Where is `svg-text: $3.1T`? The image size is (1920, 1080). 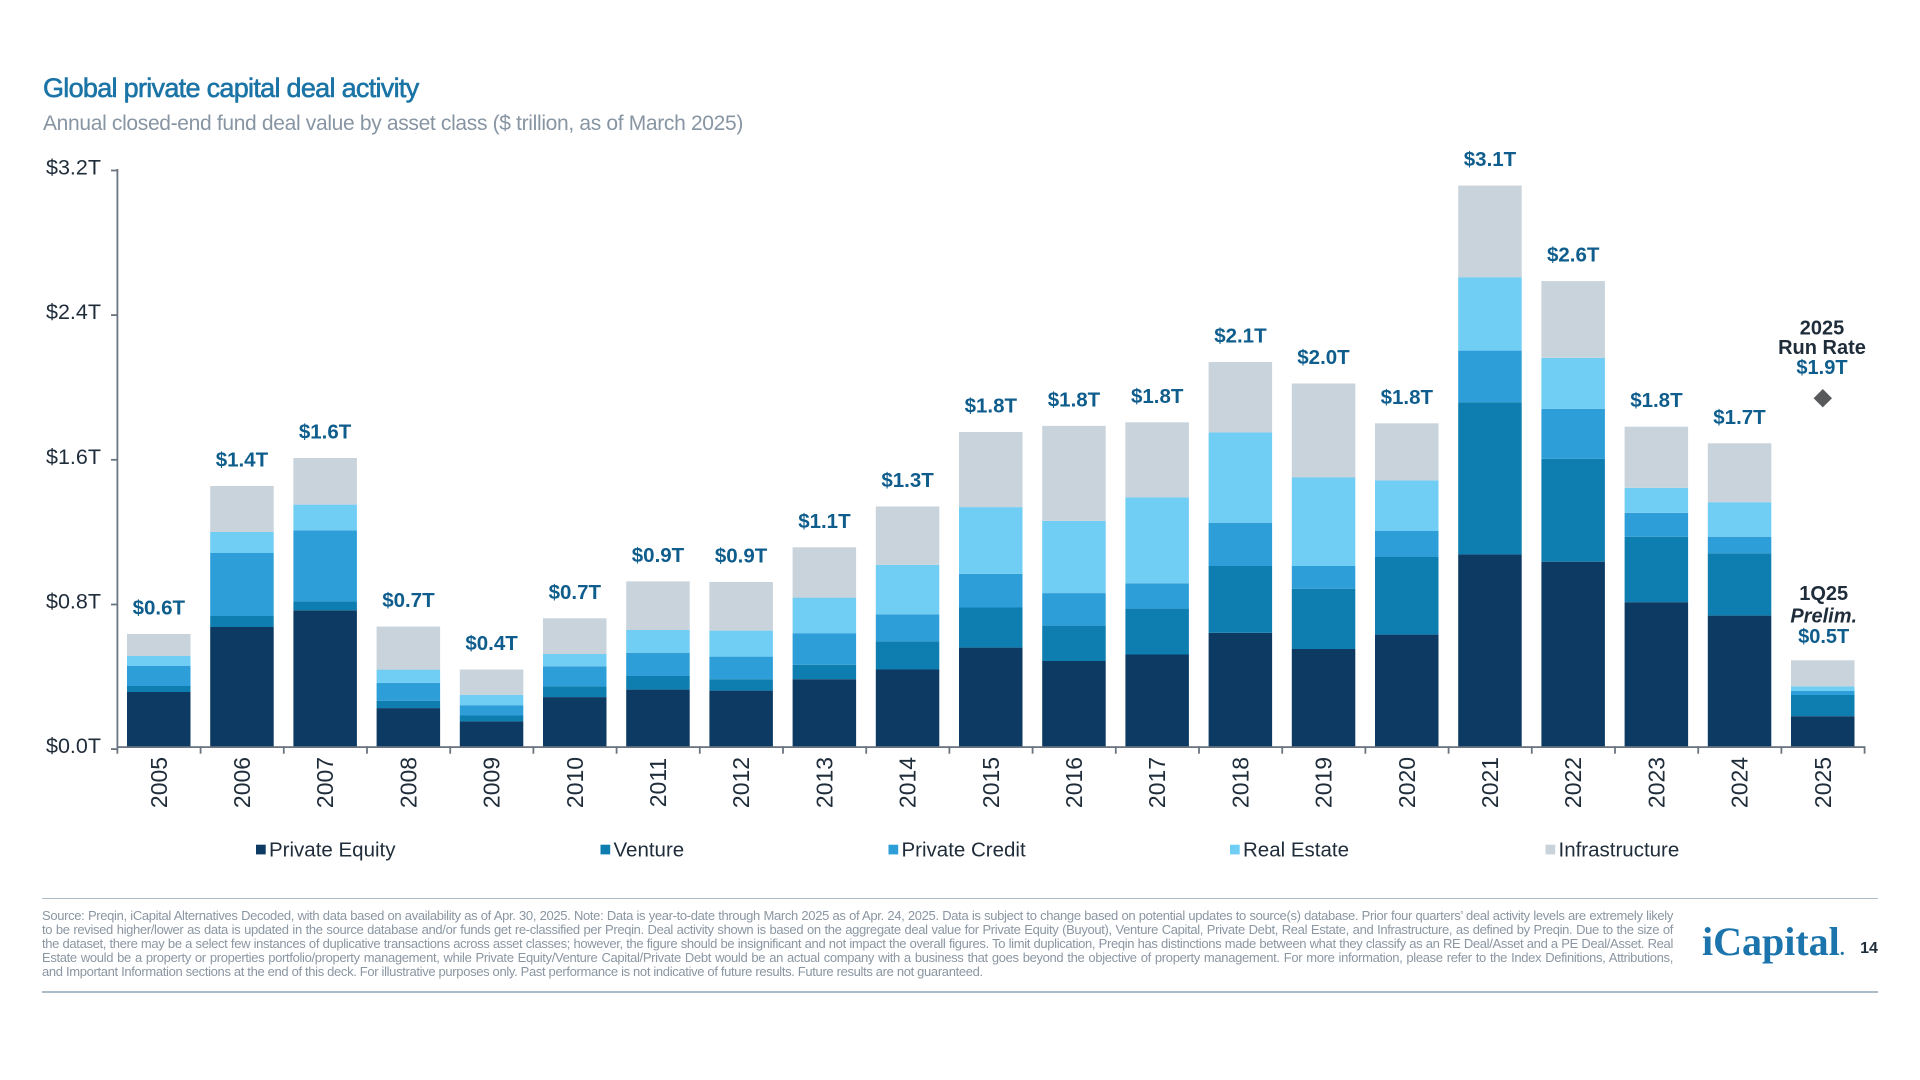
svg-text: $3.1T is located at coordinates (1490, 159).